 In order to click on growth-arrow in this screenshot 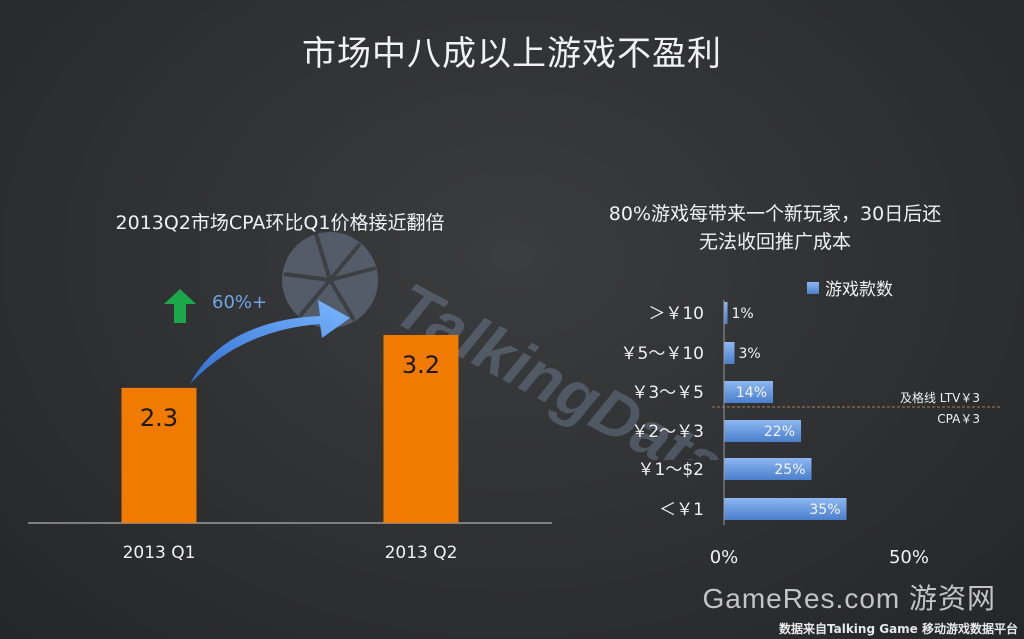, I will do `click(270, 342)`.